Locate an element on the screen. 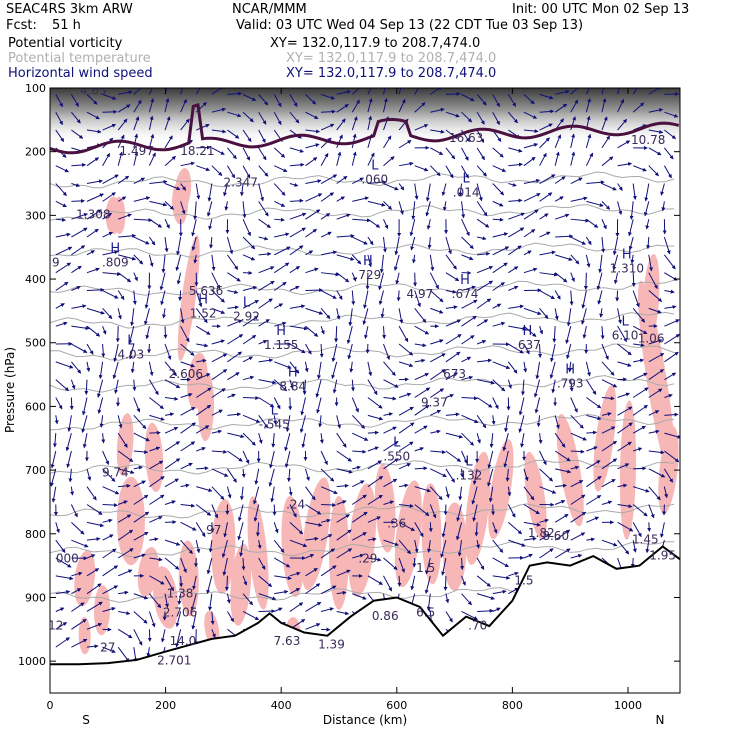  high-marker-6: H is located at coordinates (528, 331).